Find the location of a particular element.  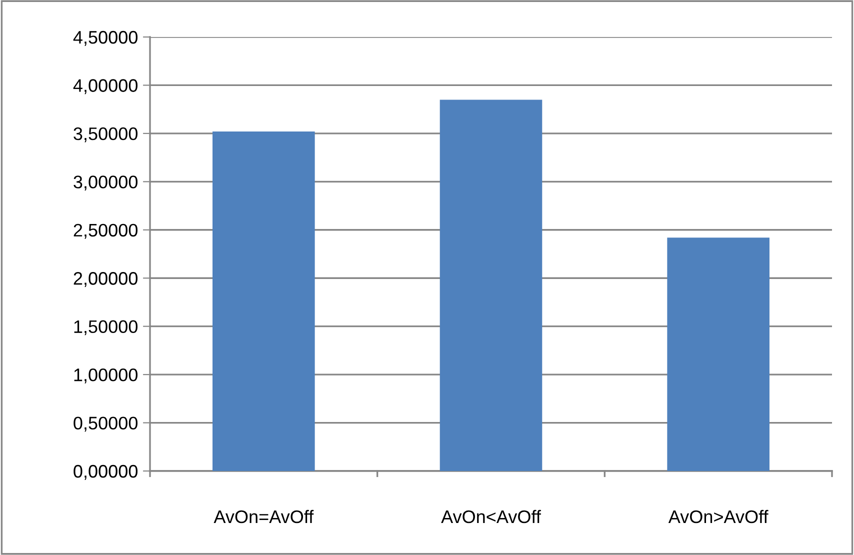

y-tick-label: 4,50000 is located at coordinates (105, 38).